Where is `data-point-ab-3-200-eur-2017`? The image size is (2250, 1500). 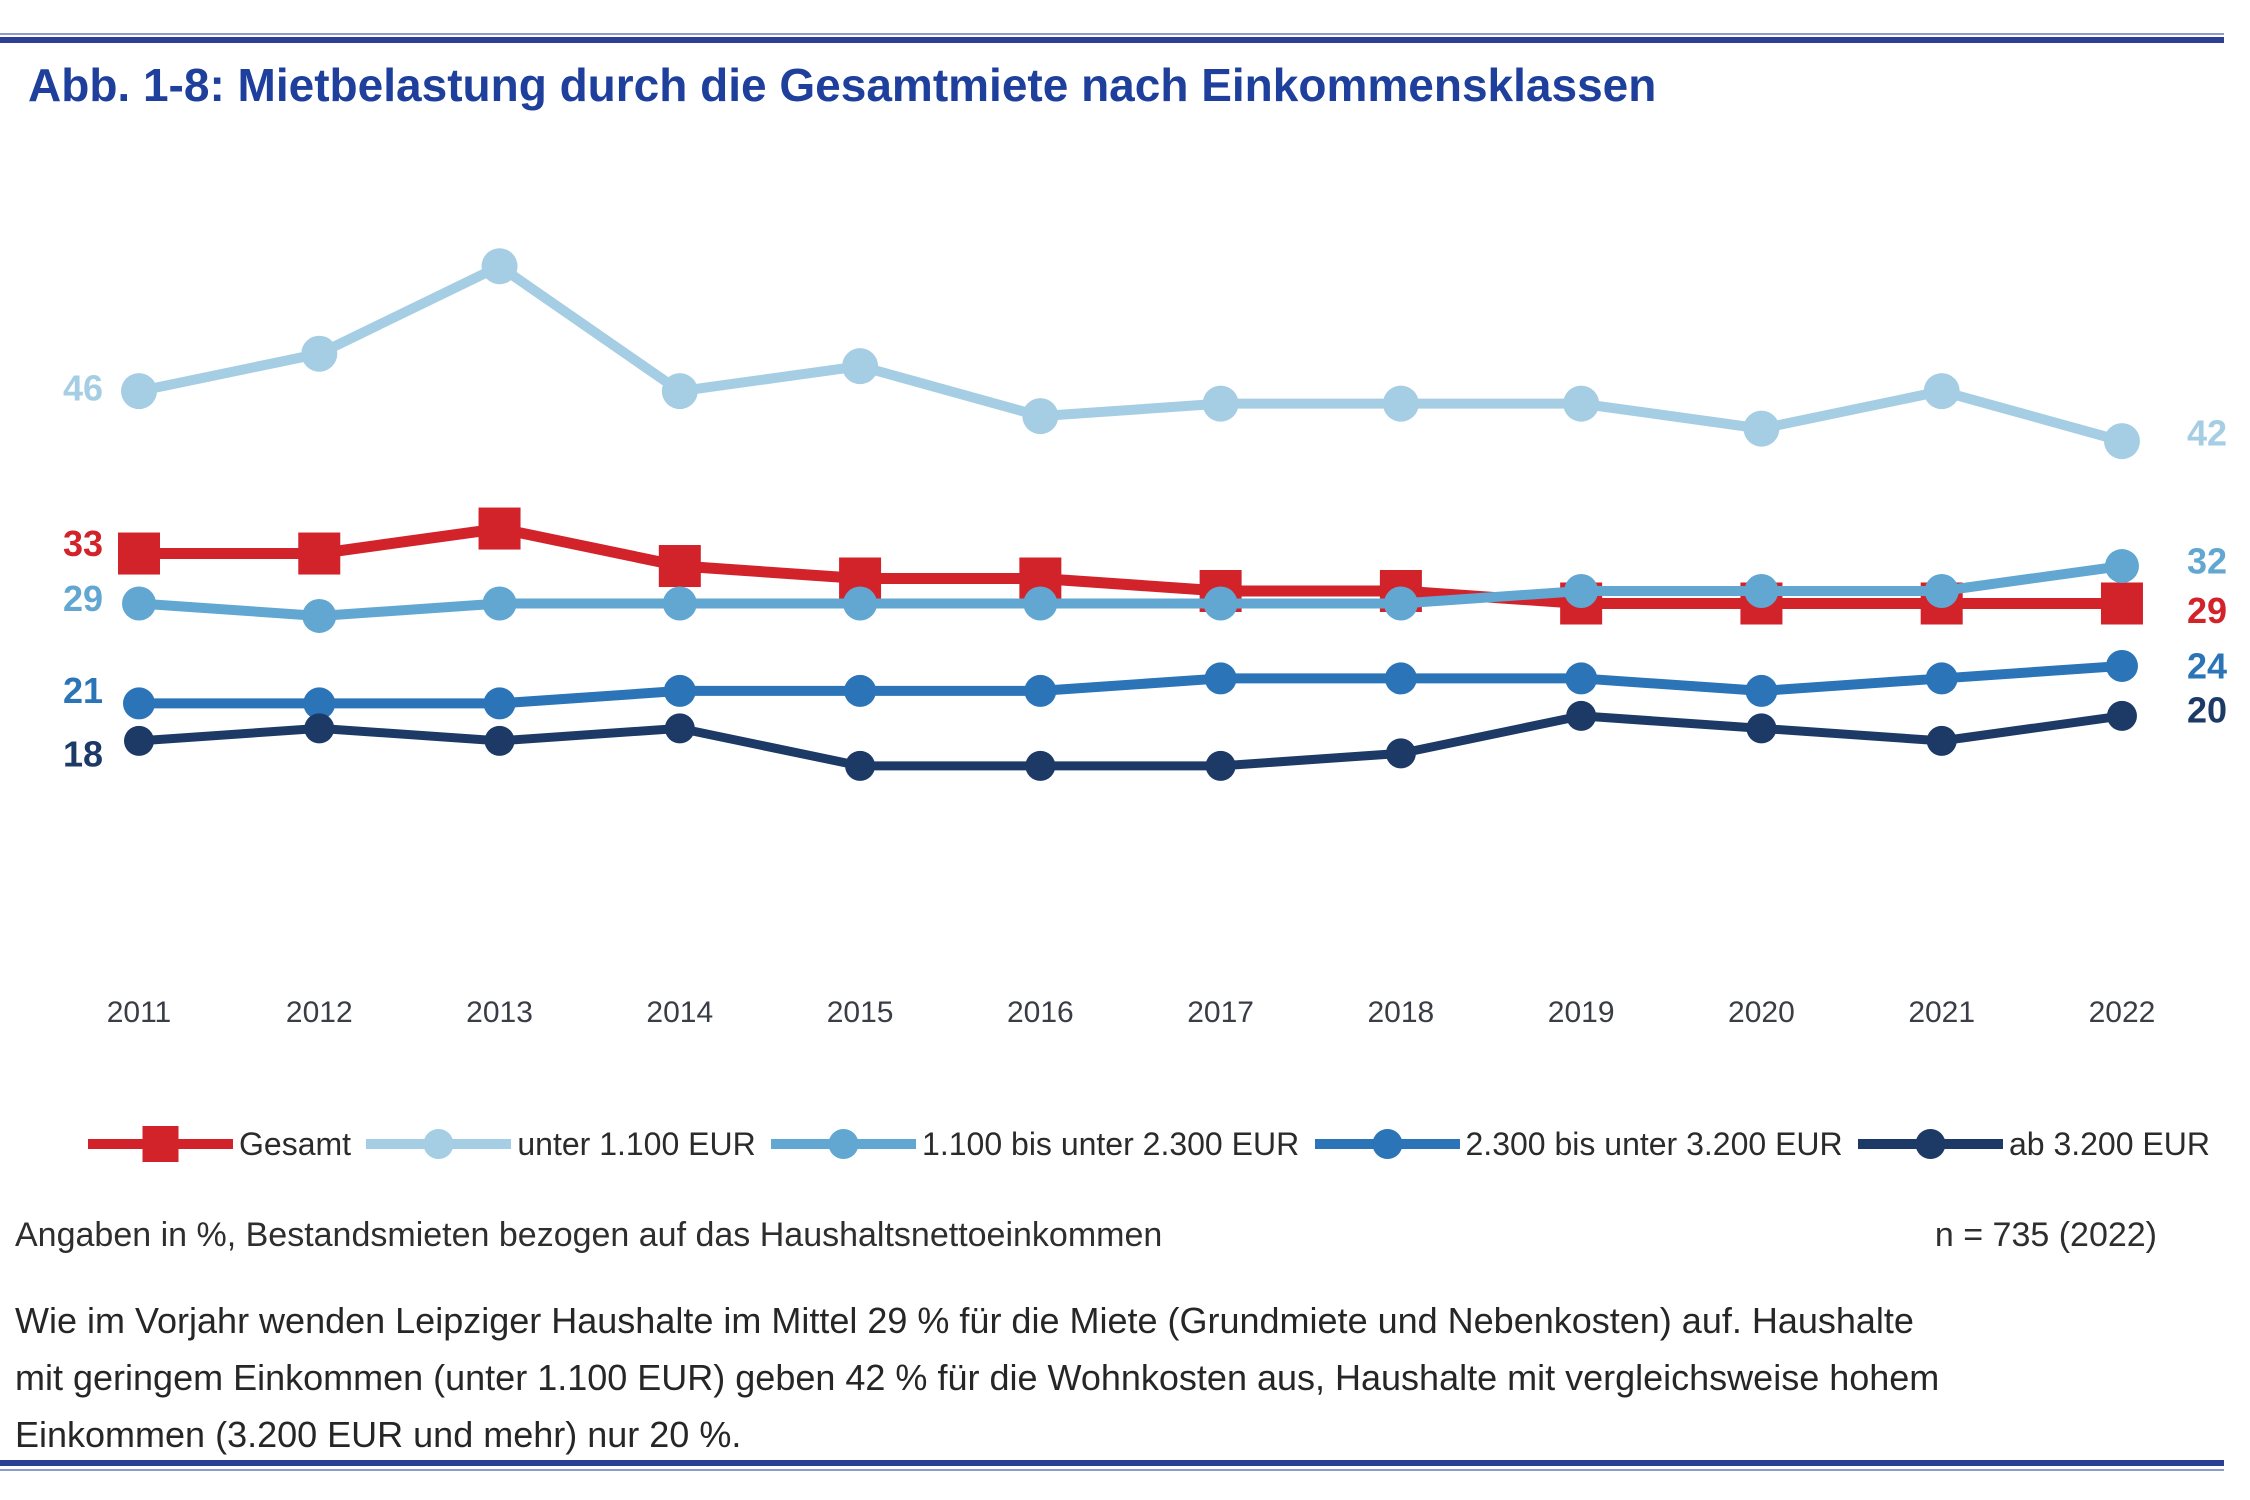 data-point-ab-3-200-eur-2017 is located at coordinates (1220, 765).